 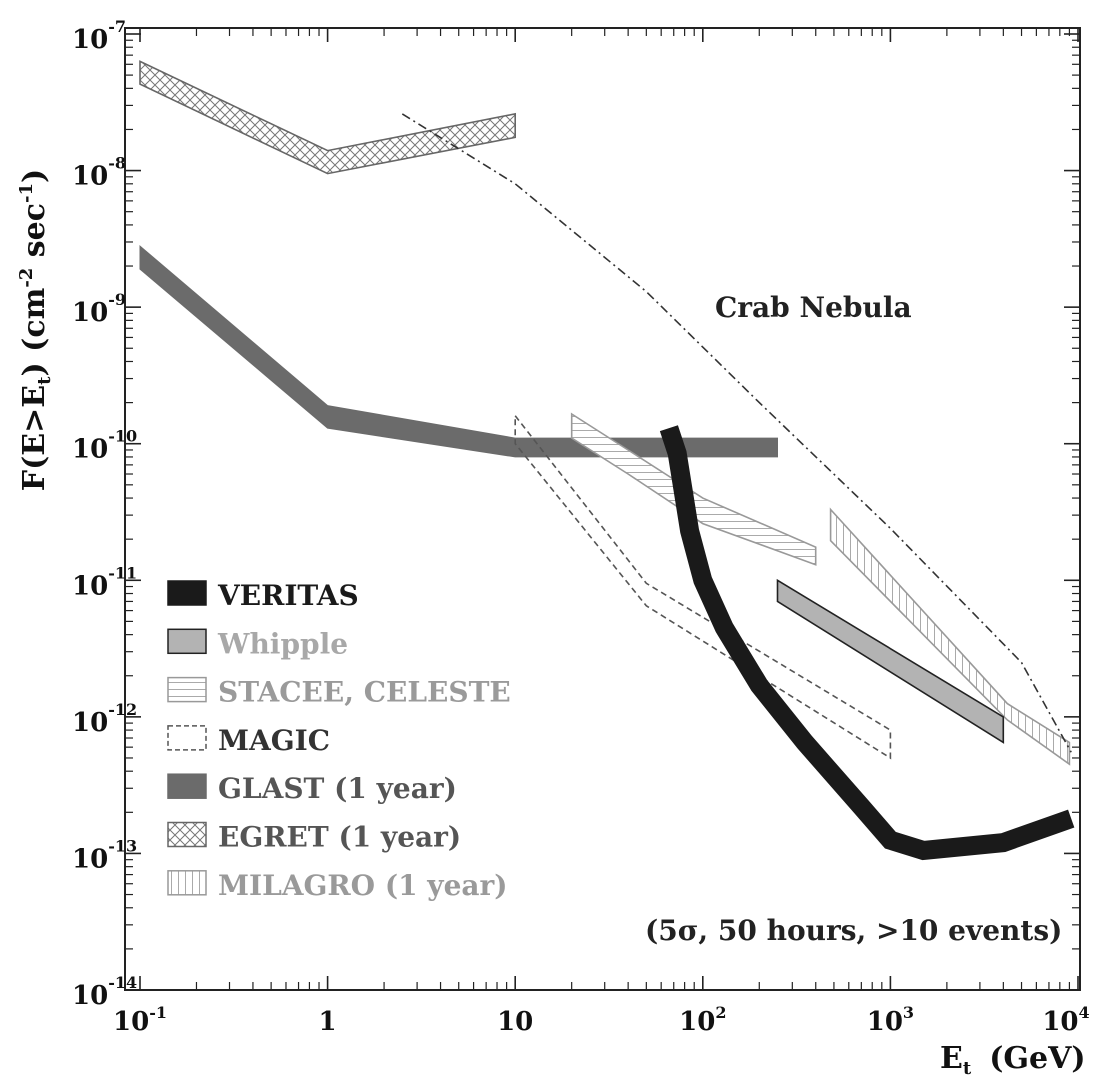 What do you see at coordinates (327, 117) in the screenshot?
I see `series-egret` at bounding box center [327, 117].